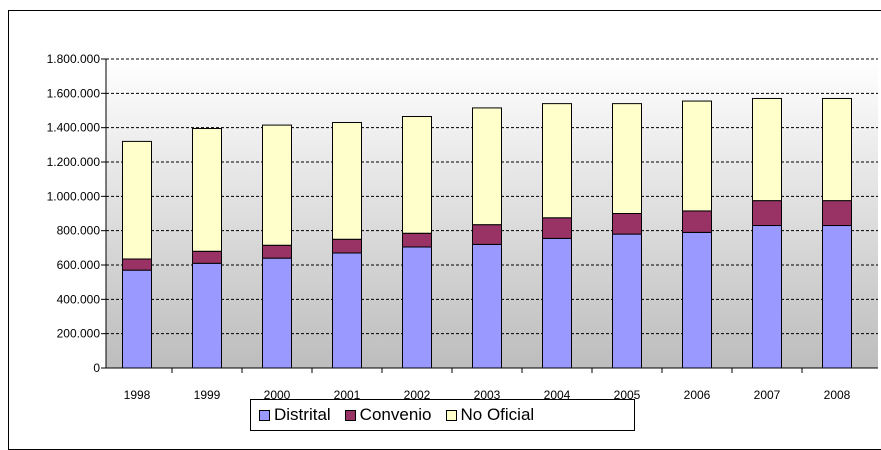 The image size is (881, 450). Describe the element at coordinates (137, 319) in the screenshot. I see `bar-distrital-1998` at that location.